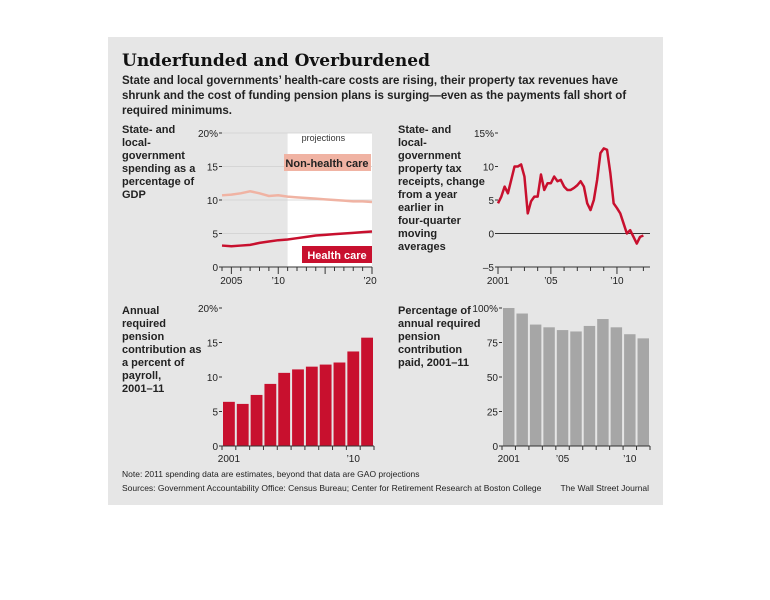 This screenshot has height=600, width=770. What do you see at coordinates (141, 311) in the screenshot?
I see `panel-label-line: Annual` at bounding box center [141, 311].